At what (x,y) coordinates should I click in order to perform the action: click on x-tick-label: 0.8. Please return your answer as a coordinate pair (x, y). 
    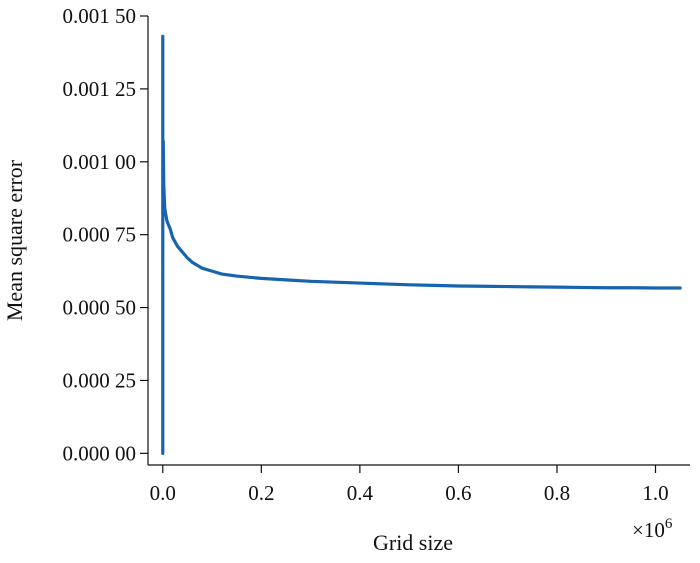
    Looking at the image, I should click on (557, 493).